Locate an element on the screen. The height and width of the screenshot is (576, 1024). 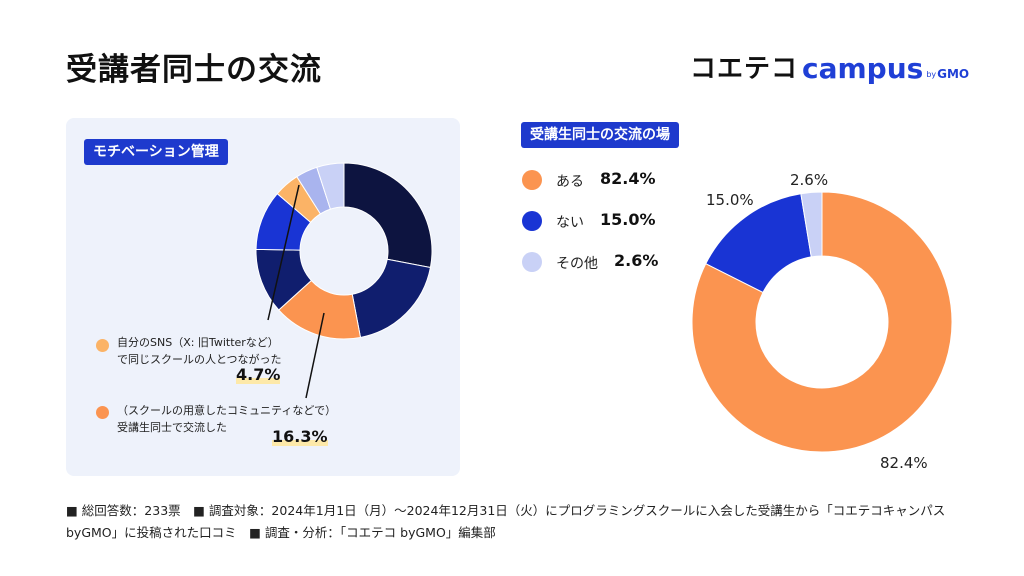
legend-label-yes: ある is located at coordinates (570, 182).